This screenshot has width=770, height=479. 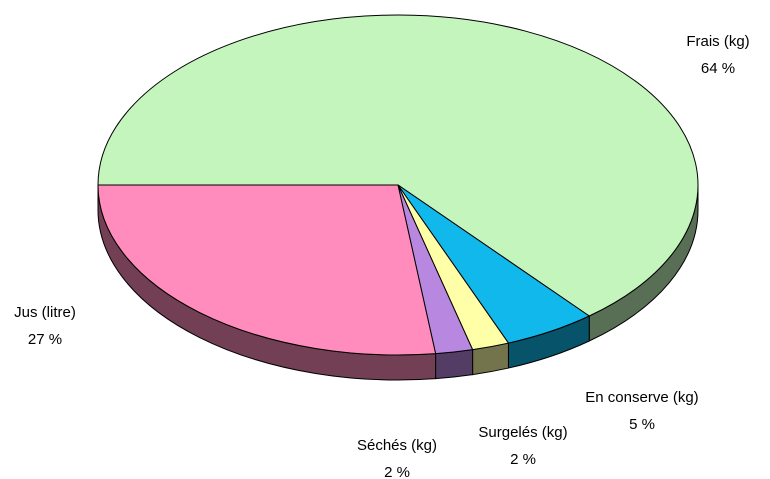 I want to click on slice-label: En conserve (kg), so click(x=641, y=397).